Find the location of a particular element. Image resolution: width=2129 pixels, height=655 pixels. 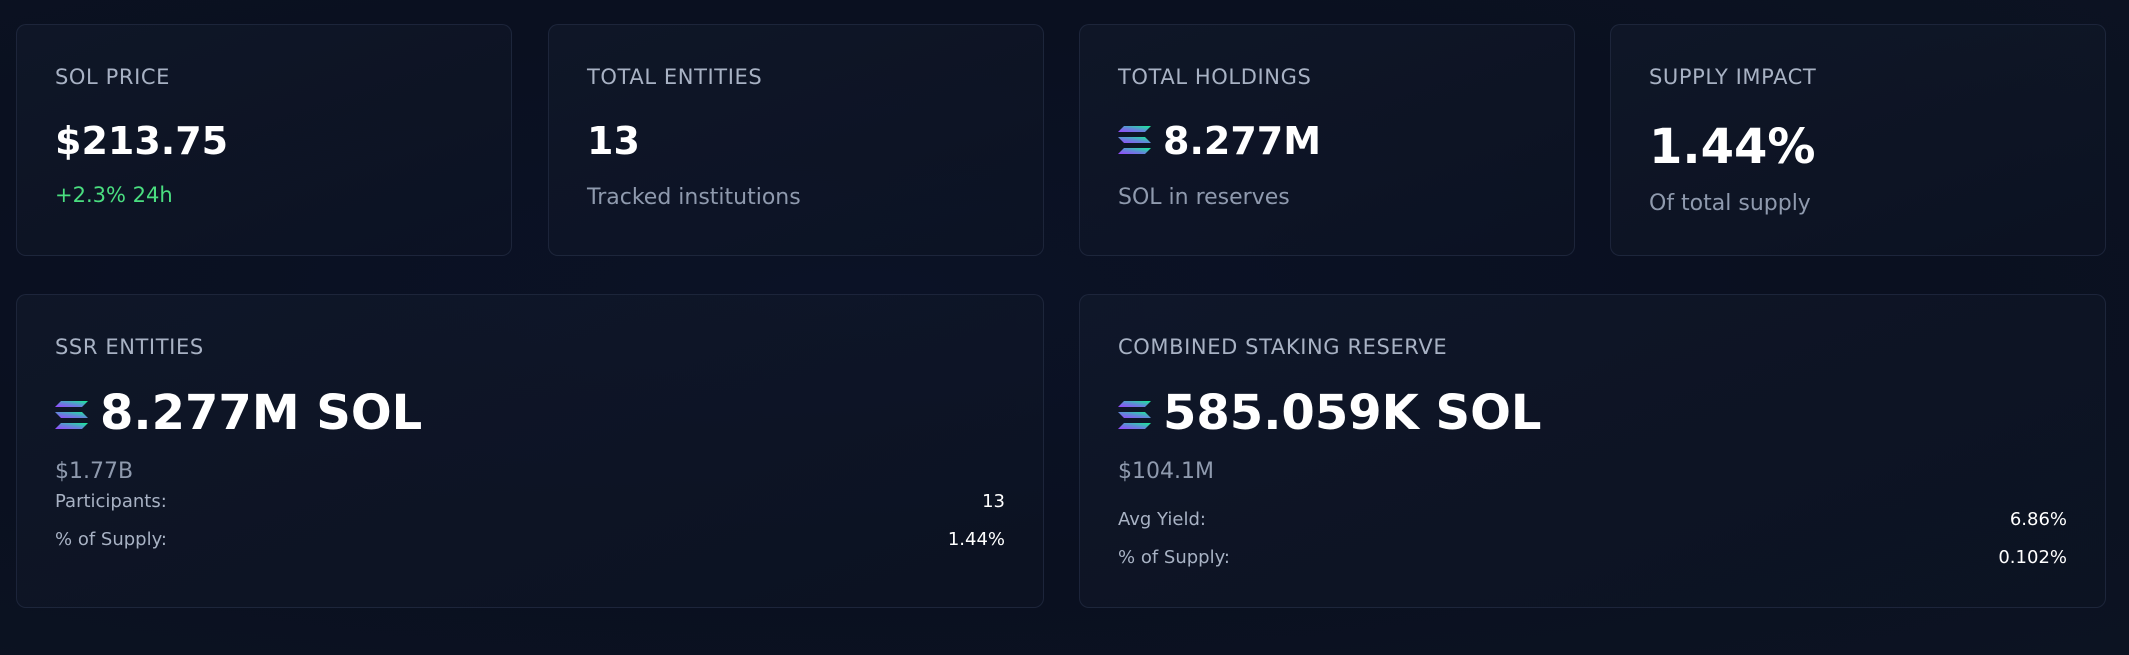

combined-staking-reserve-usd: $104.1M is located at coordinates (1166, 471).